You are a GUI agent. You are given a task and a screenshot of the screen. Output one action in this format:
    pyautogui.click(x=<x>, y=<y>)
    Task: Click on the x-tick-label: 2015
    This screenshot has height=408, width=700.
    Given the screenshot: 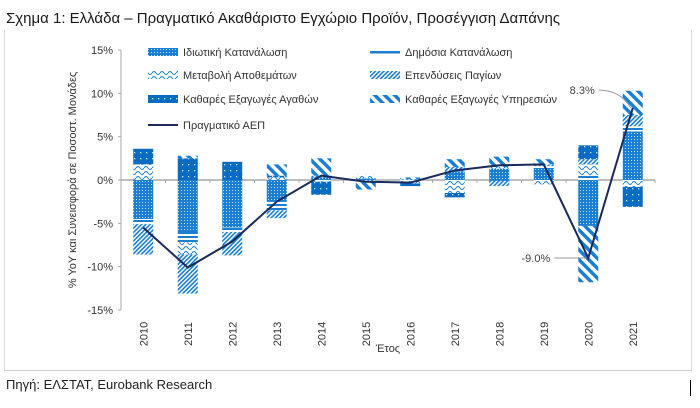 What is the action you would take?
    pyautogui.click(x=367, y=334)
    